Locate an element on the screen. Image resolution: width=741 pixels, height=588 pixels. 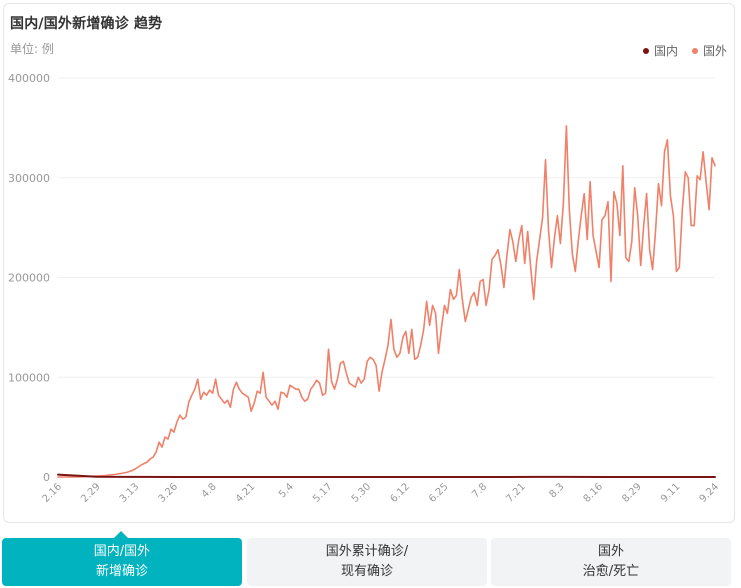
tab-cumulative-confirmed: 国外累计确诊/ 现有确诊 is located at coordinates (367, 562).